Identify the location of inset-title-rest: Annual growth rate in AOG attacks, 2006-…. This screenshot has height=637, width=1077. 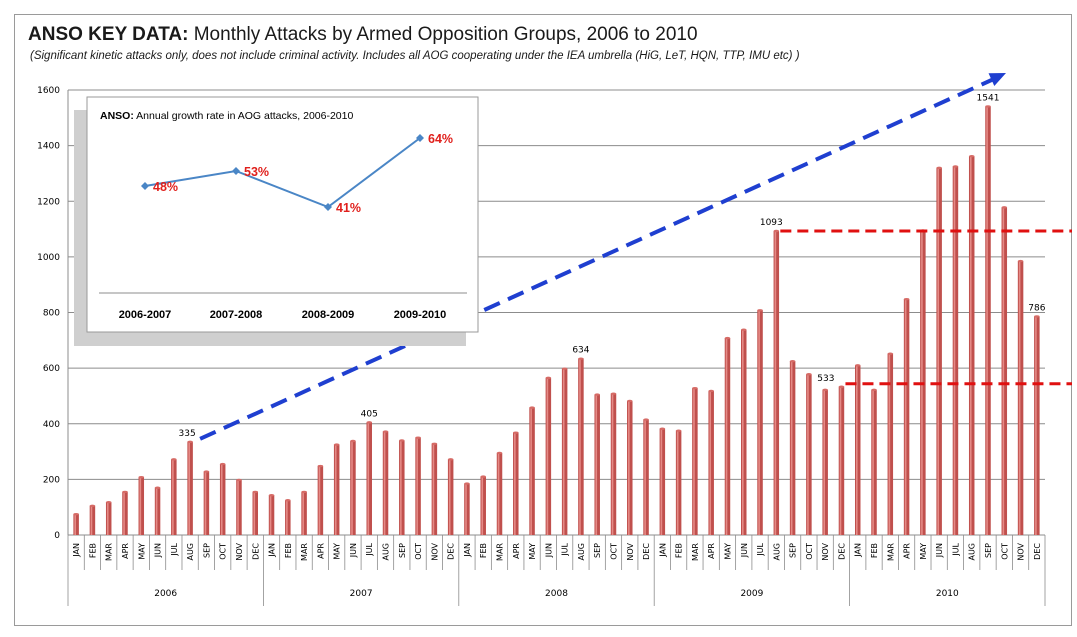
(244, 116).